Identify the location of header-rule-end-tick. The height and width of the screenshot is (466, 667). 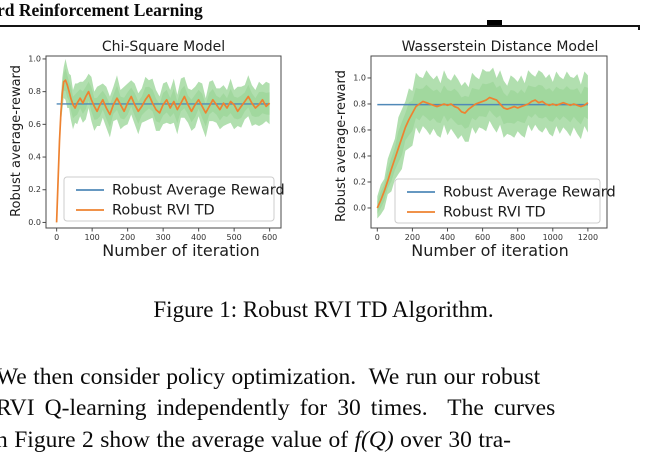
(639, 27).